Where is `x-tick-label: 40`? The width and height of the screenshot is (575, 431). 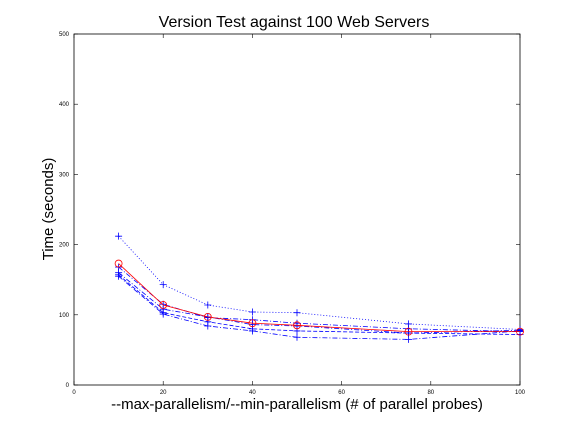 x-tick-label: 40 is located at coordinates (252, 393).